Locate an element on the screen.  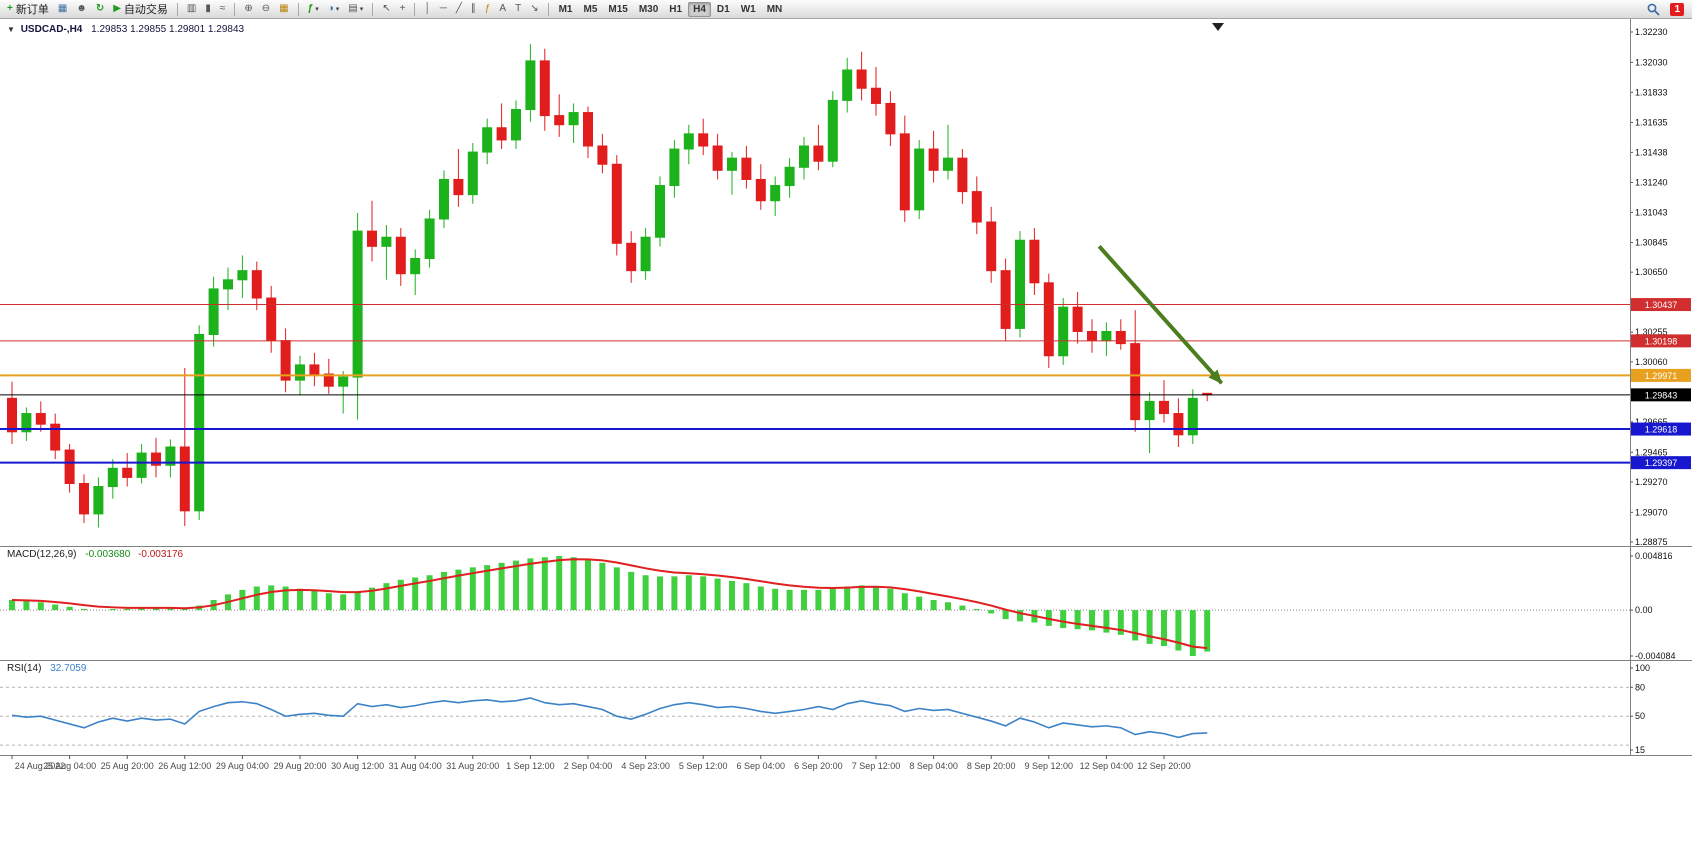
timeframe-d1-button: D1 is located at coordinates (723, 9).